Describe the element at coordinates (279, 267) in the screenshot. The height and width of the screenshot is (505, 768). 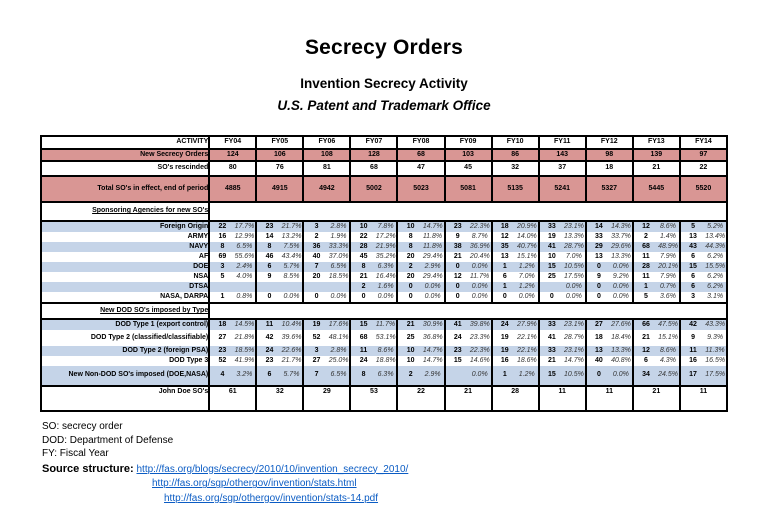
I see `value-cell: 6 5.7%` at that location.